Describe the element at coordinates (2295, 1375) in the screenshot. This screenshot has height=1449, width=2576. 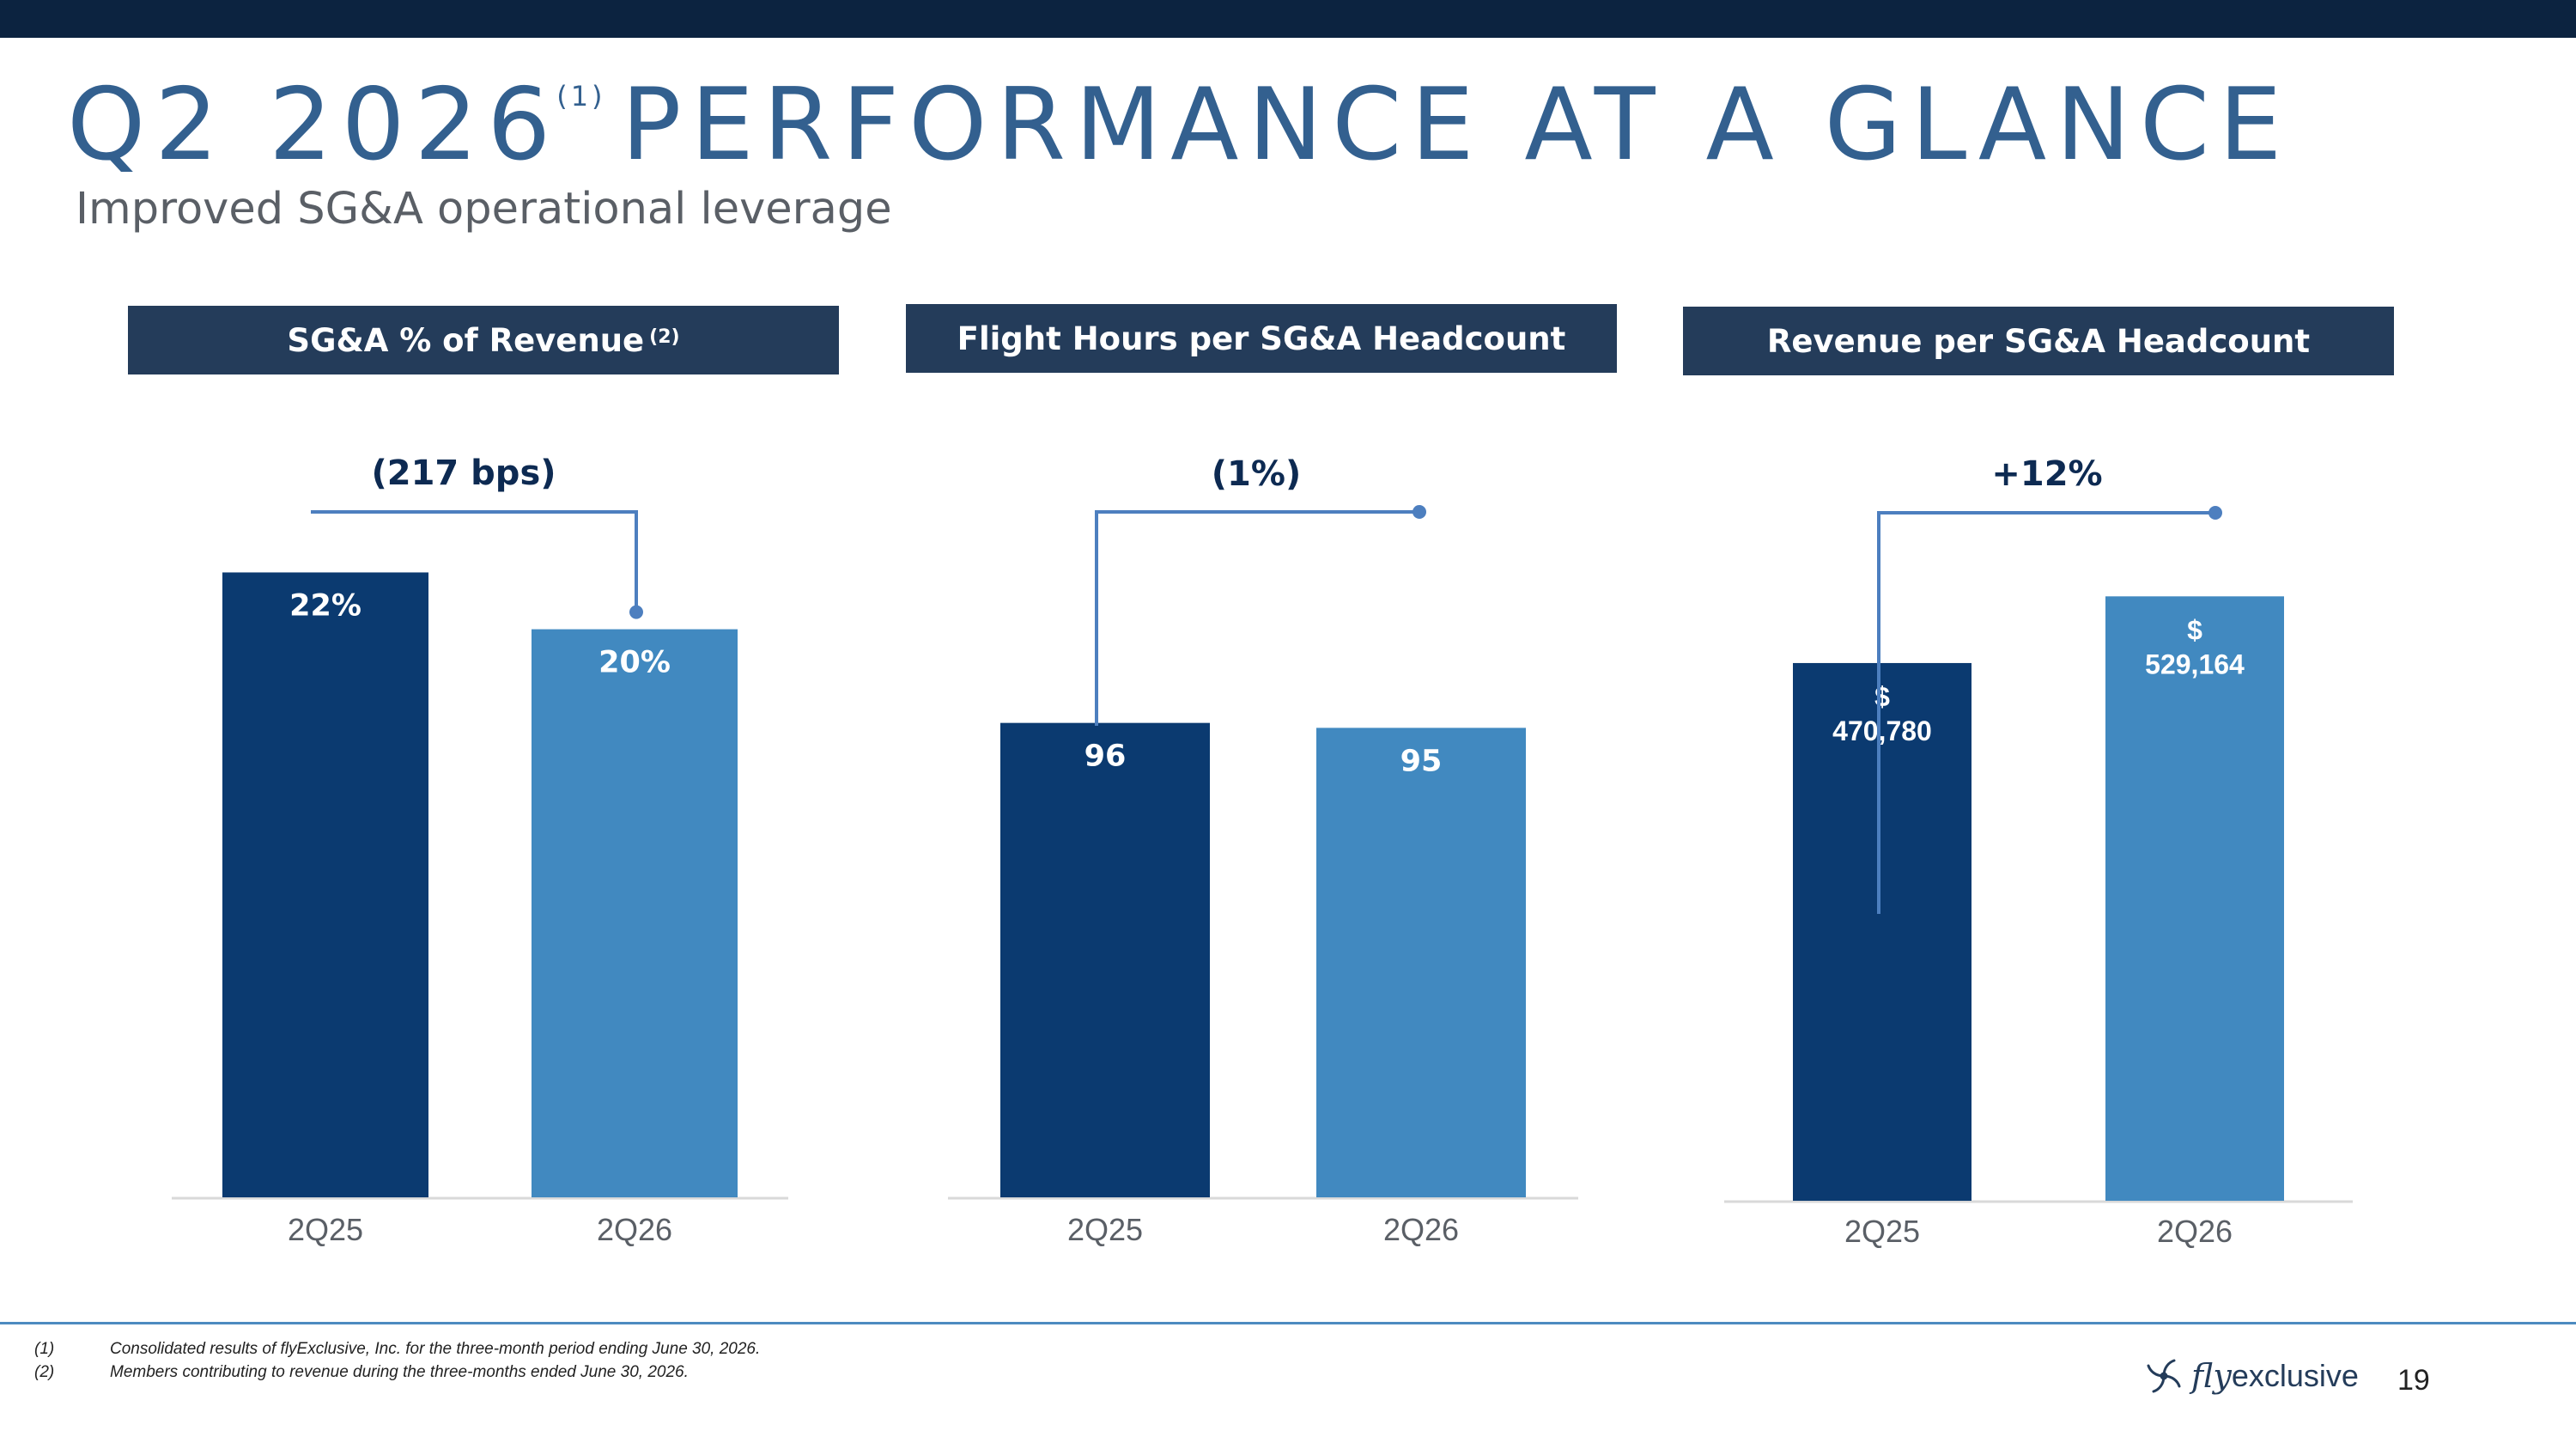
I see `logo-exclusive: exclusive` at that location.